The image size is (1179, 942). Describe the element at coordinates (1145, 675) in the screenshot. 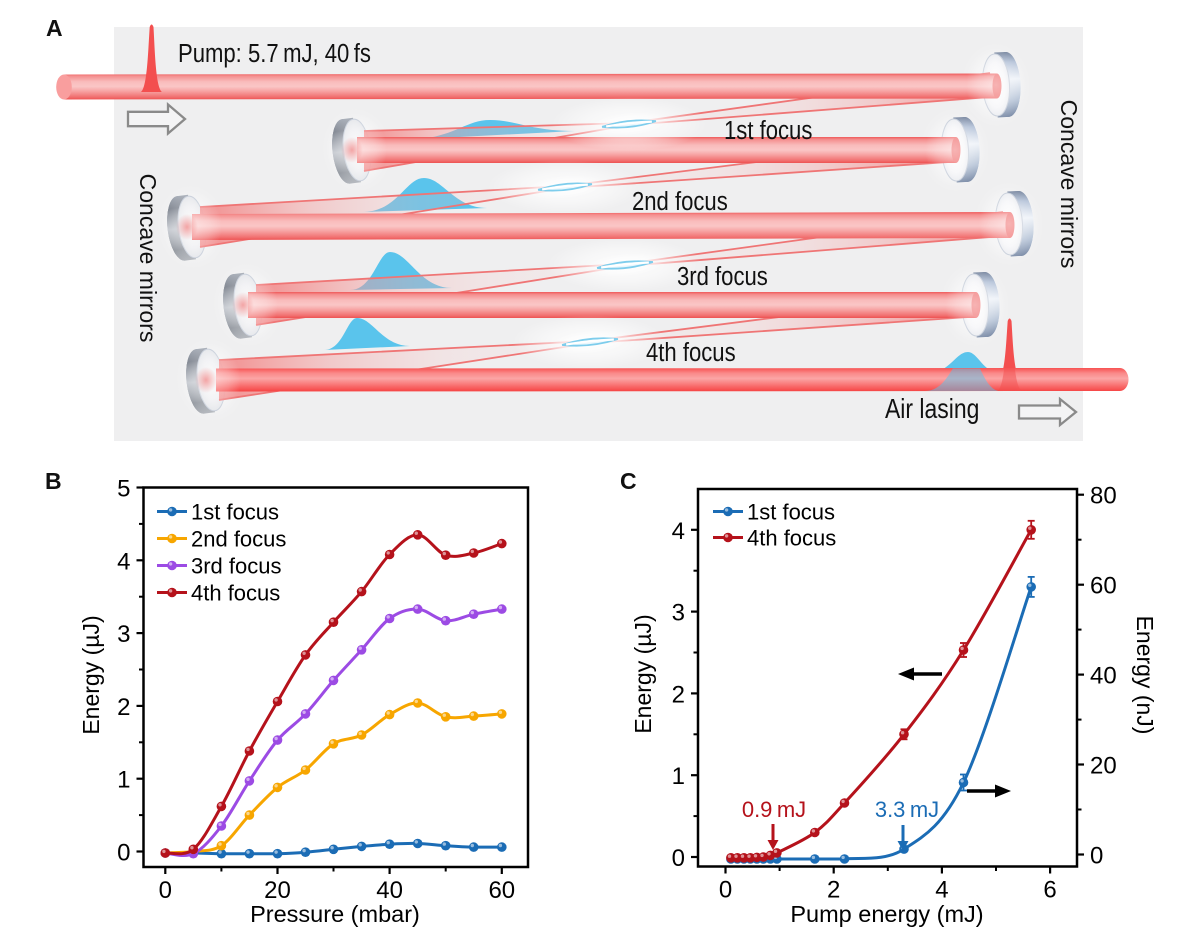

I see `svg-text: Energy (nJ)` at that location.